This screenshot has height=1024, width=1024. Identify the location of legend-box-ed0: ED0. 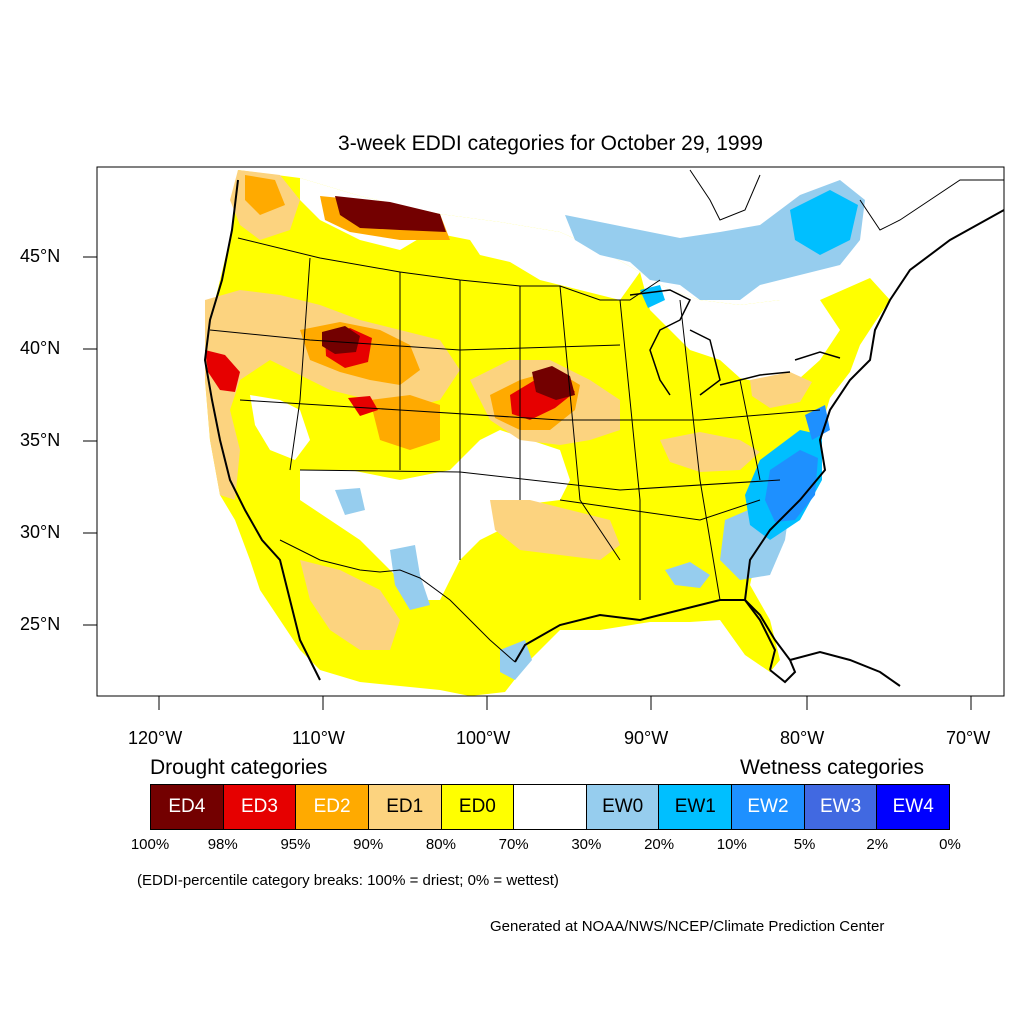
(478, 807).